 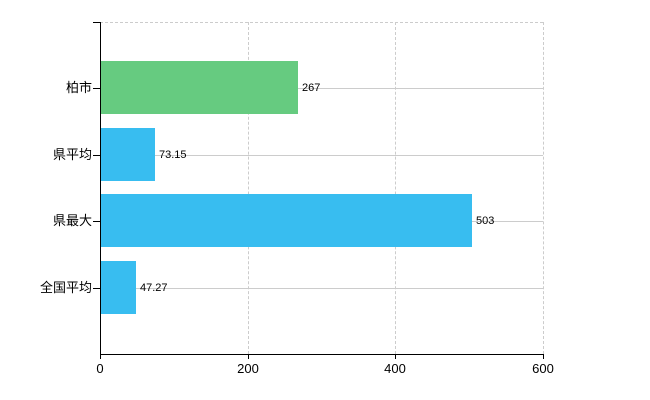 What do you see at coordinates (311, 88) in the screenshot?
I see `value-label: 267` at bounding box center [311, 88].